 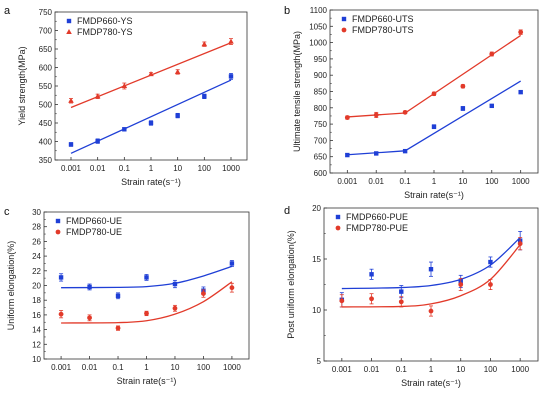 I want to click on y-tick-label: 10, so click(x=316, y=310).